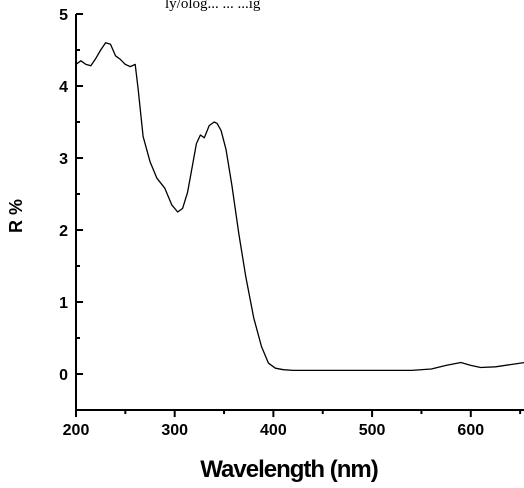 The image size is (524, 488). I want to click on x-tick-label: 300, so click(174, 430).